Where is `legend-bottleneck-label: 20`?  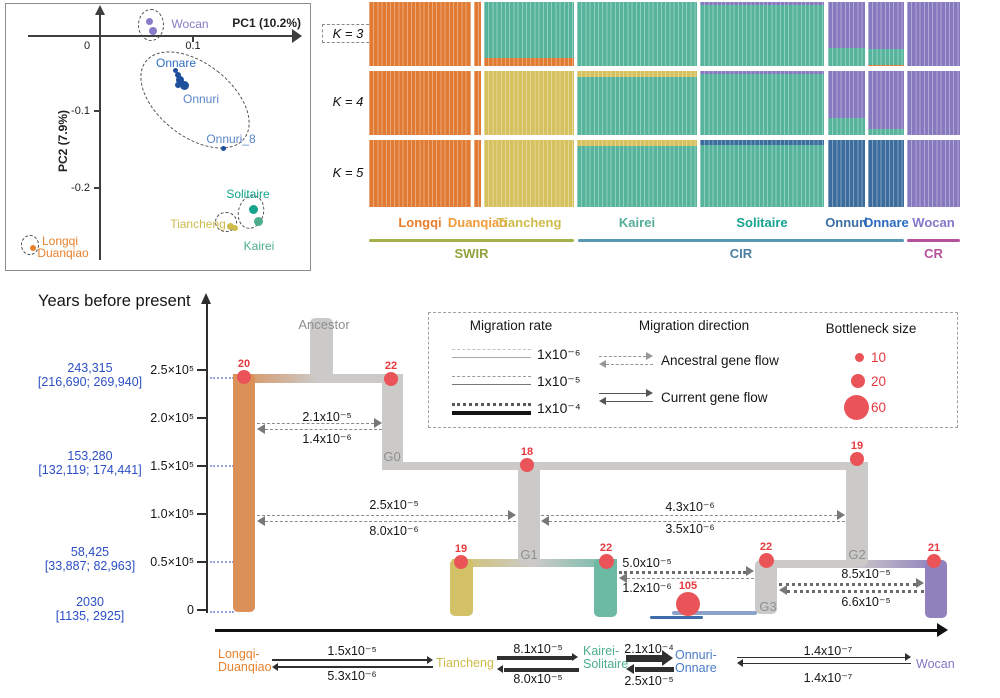
legend-bottleneck-label: 20 is located at coordinates (879, 381).